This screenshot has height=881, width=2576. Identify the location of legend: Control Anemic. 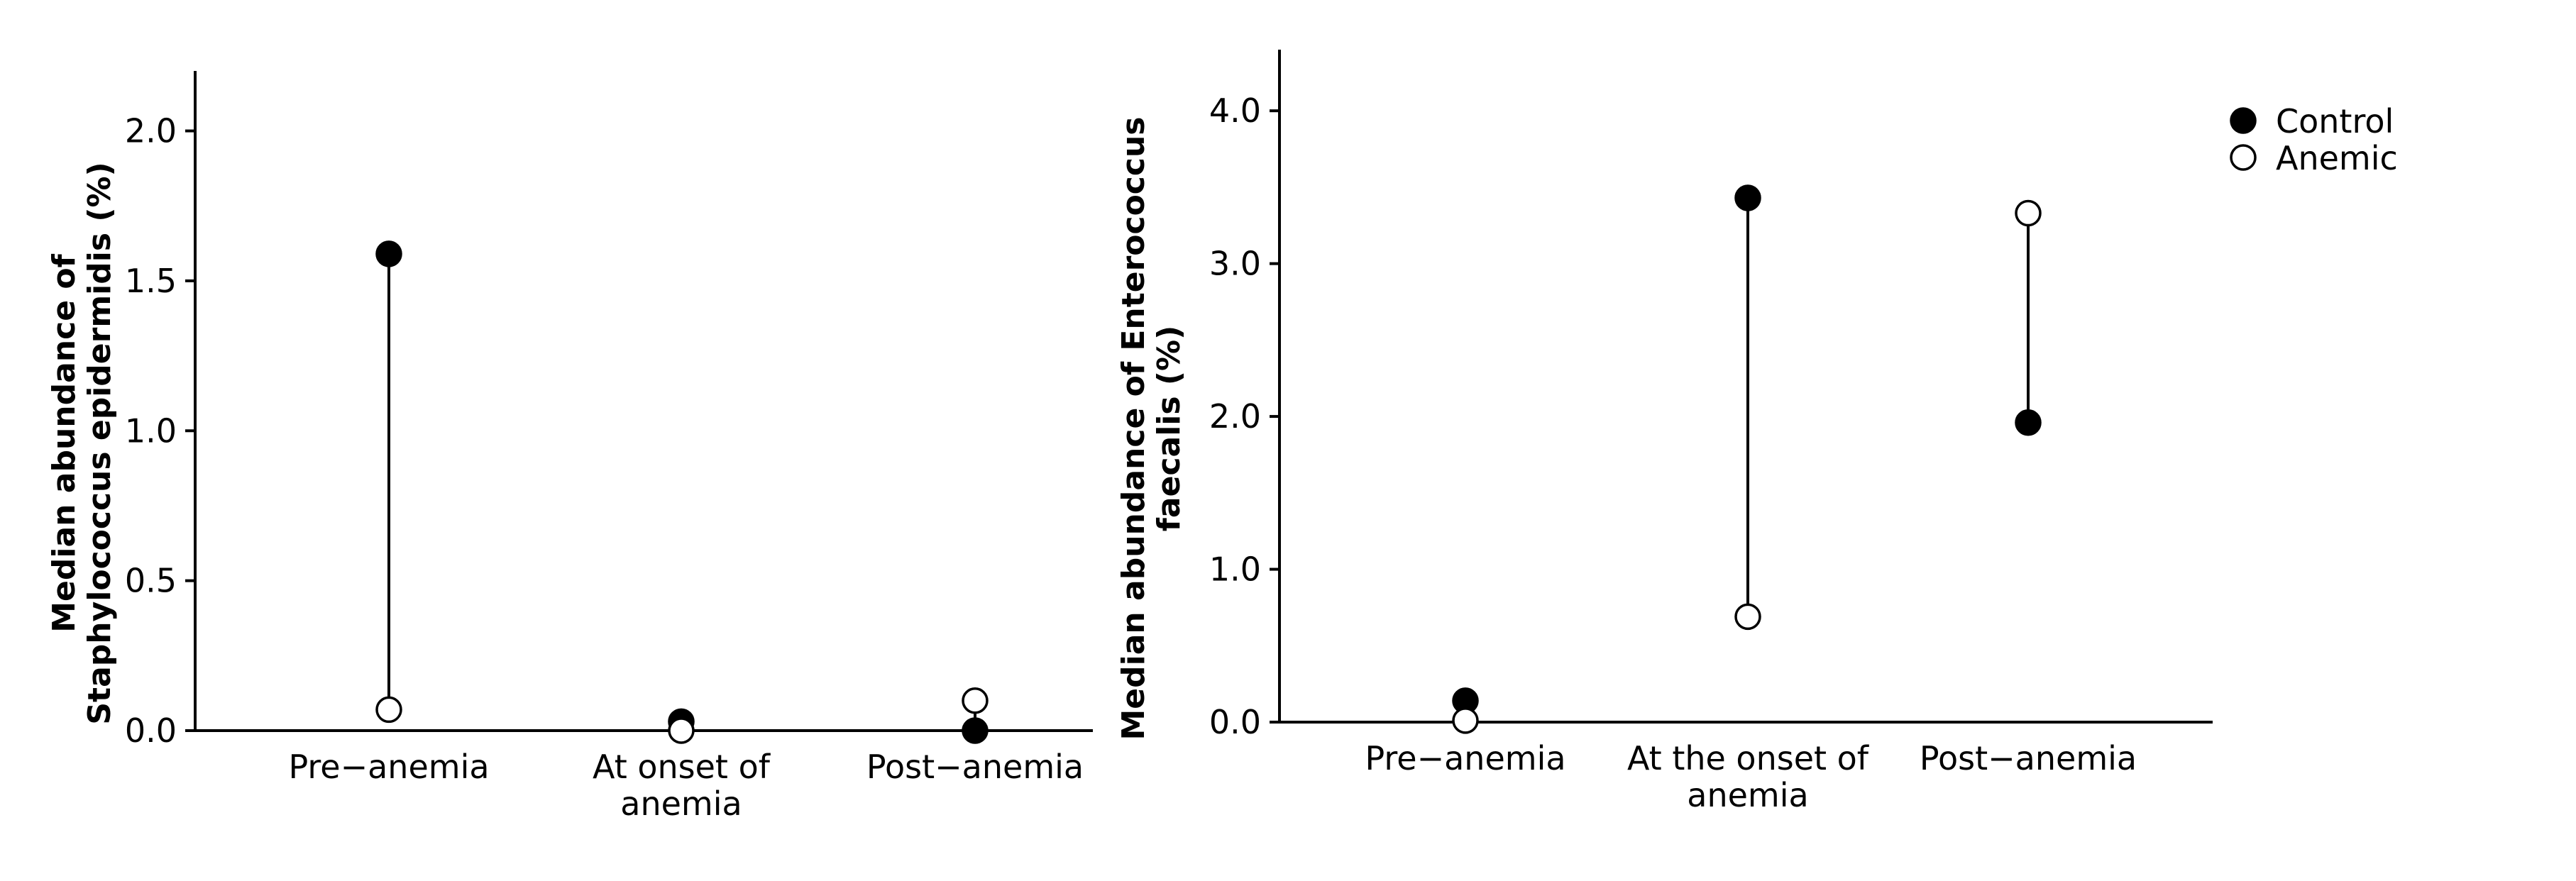
(2314, 140).